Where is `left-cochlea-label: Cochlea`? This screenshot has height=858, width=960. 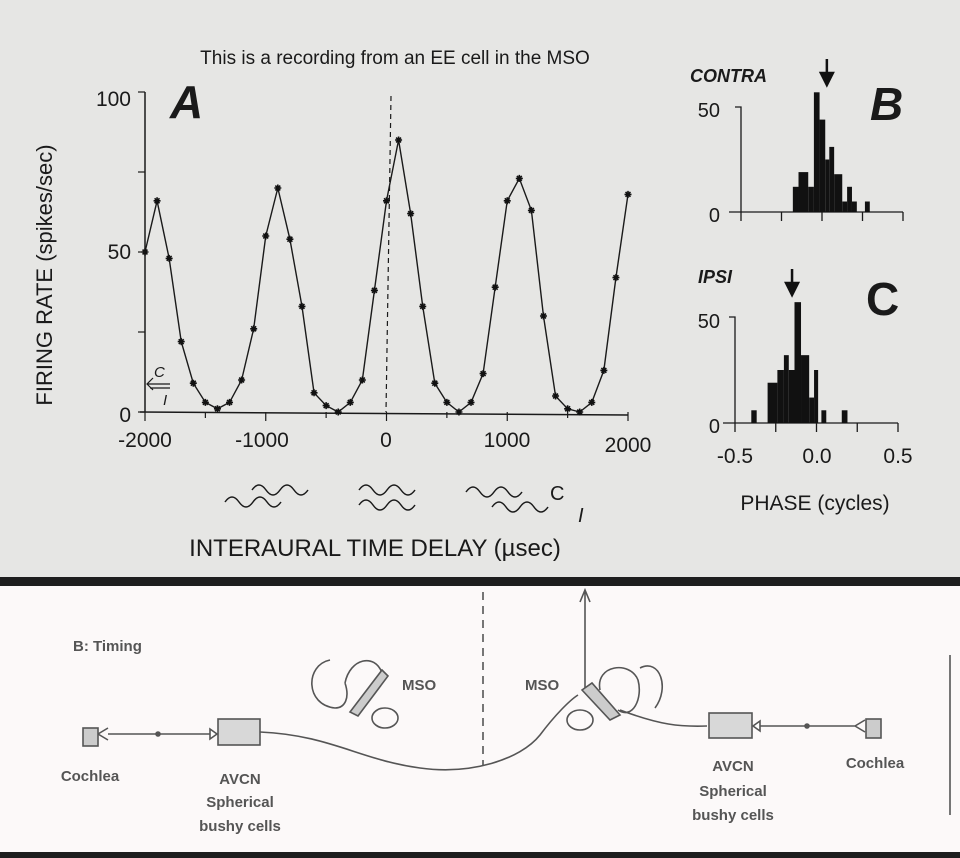
left-cochlea-label: Cochlea is located at coordinates (90, 776).